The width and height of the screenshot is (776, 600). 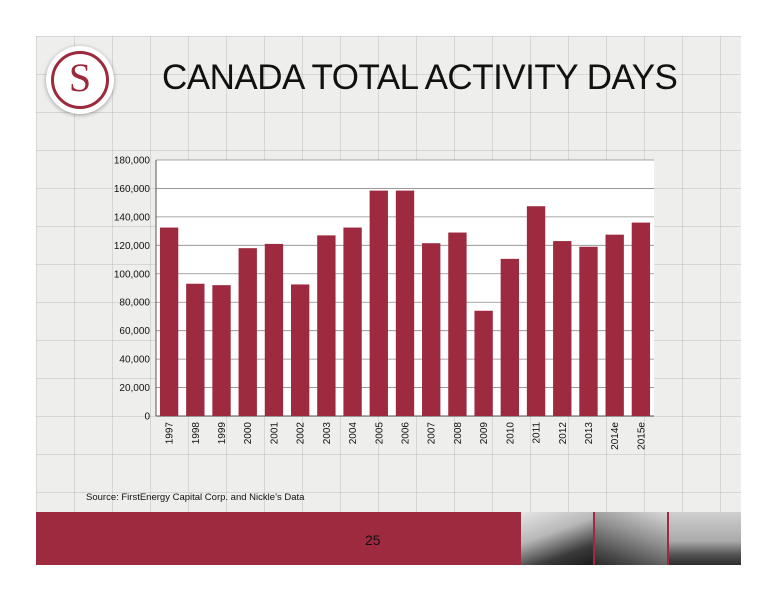 What do you see at coordinates (132, 217) in the screenshot?
I see `y-tick-label: 140,000` at bounding box center [132, 217].